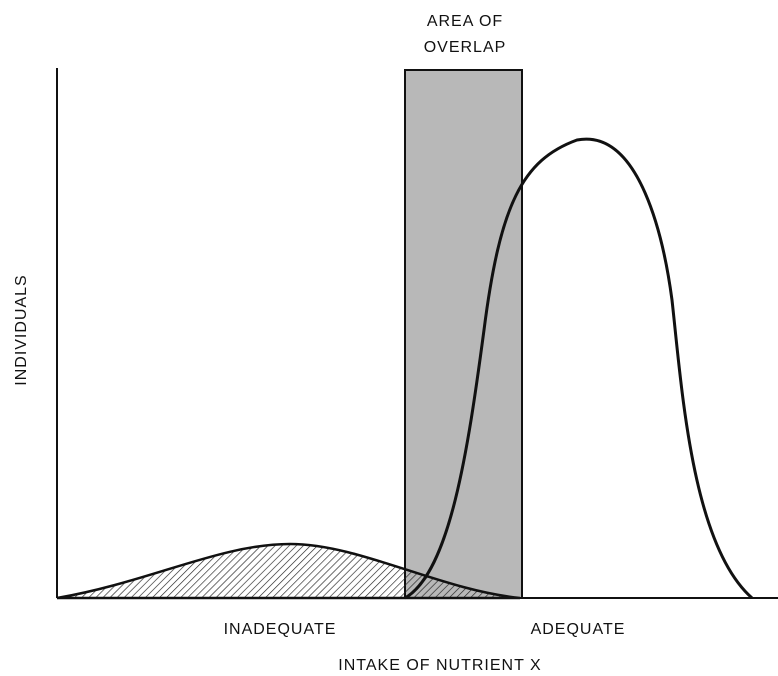 Image resolution: width=778 pixels, height=676 pixels. I want to click on region-label: INADEQUATE, so click(280, 629).